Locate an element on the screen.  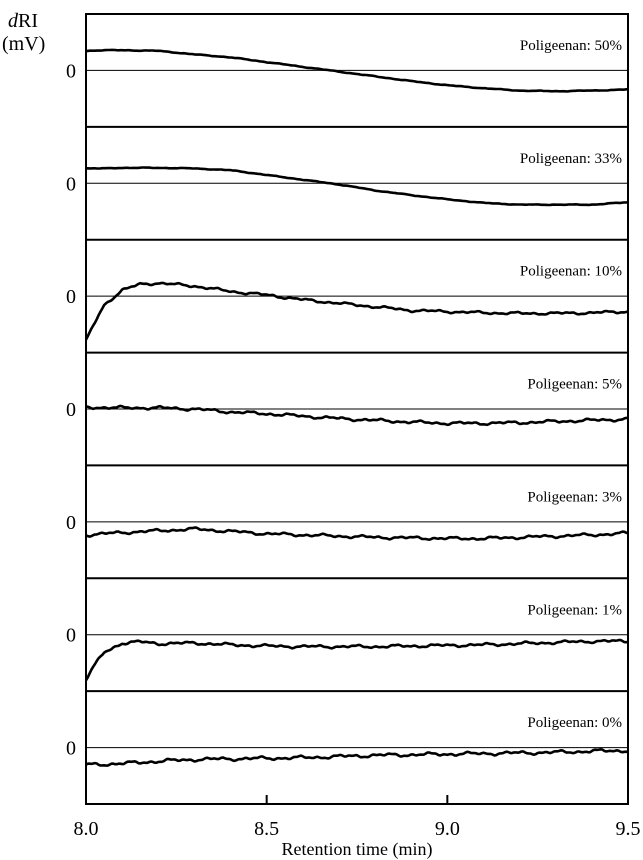
y-axis-label-prefix: d is located at coordinates (13, 21).